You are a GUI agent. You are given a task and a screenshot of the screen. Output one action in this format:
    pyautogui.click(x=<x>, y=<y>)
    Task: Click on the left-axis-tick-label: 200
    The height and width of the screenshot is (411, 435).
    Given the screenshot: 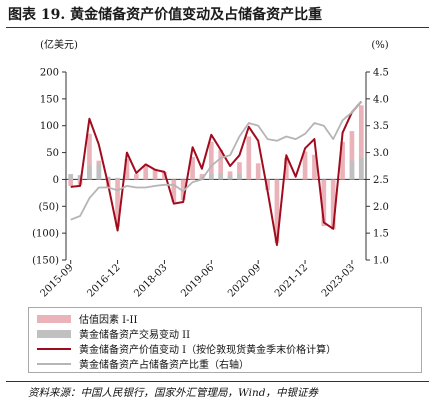 What is the action you would take?
    pyautogui.click(x=49, y=73)
    